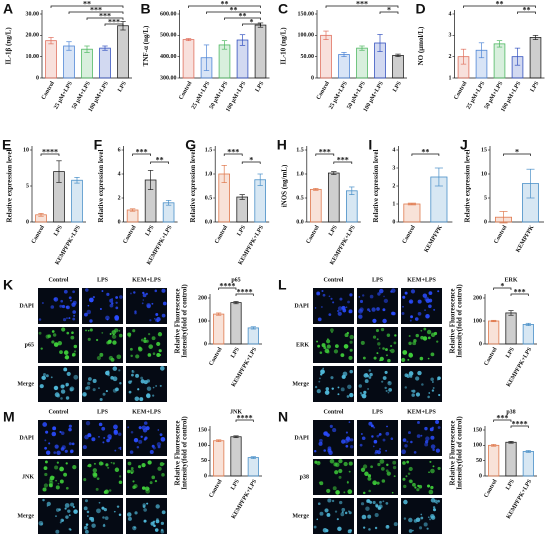 This screenshot has height=534, width=550. What do you see at coordinates (9, 46) in the screenshot?
I see `y-axis-label: IL-1β (ng/L)` at bounding box center [9, 46].